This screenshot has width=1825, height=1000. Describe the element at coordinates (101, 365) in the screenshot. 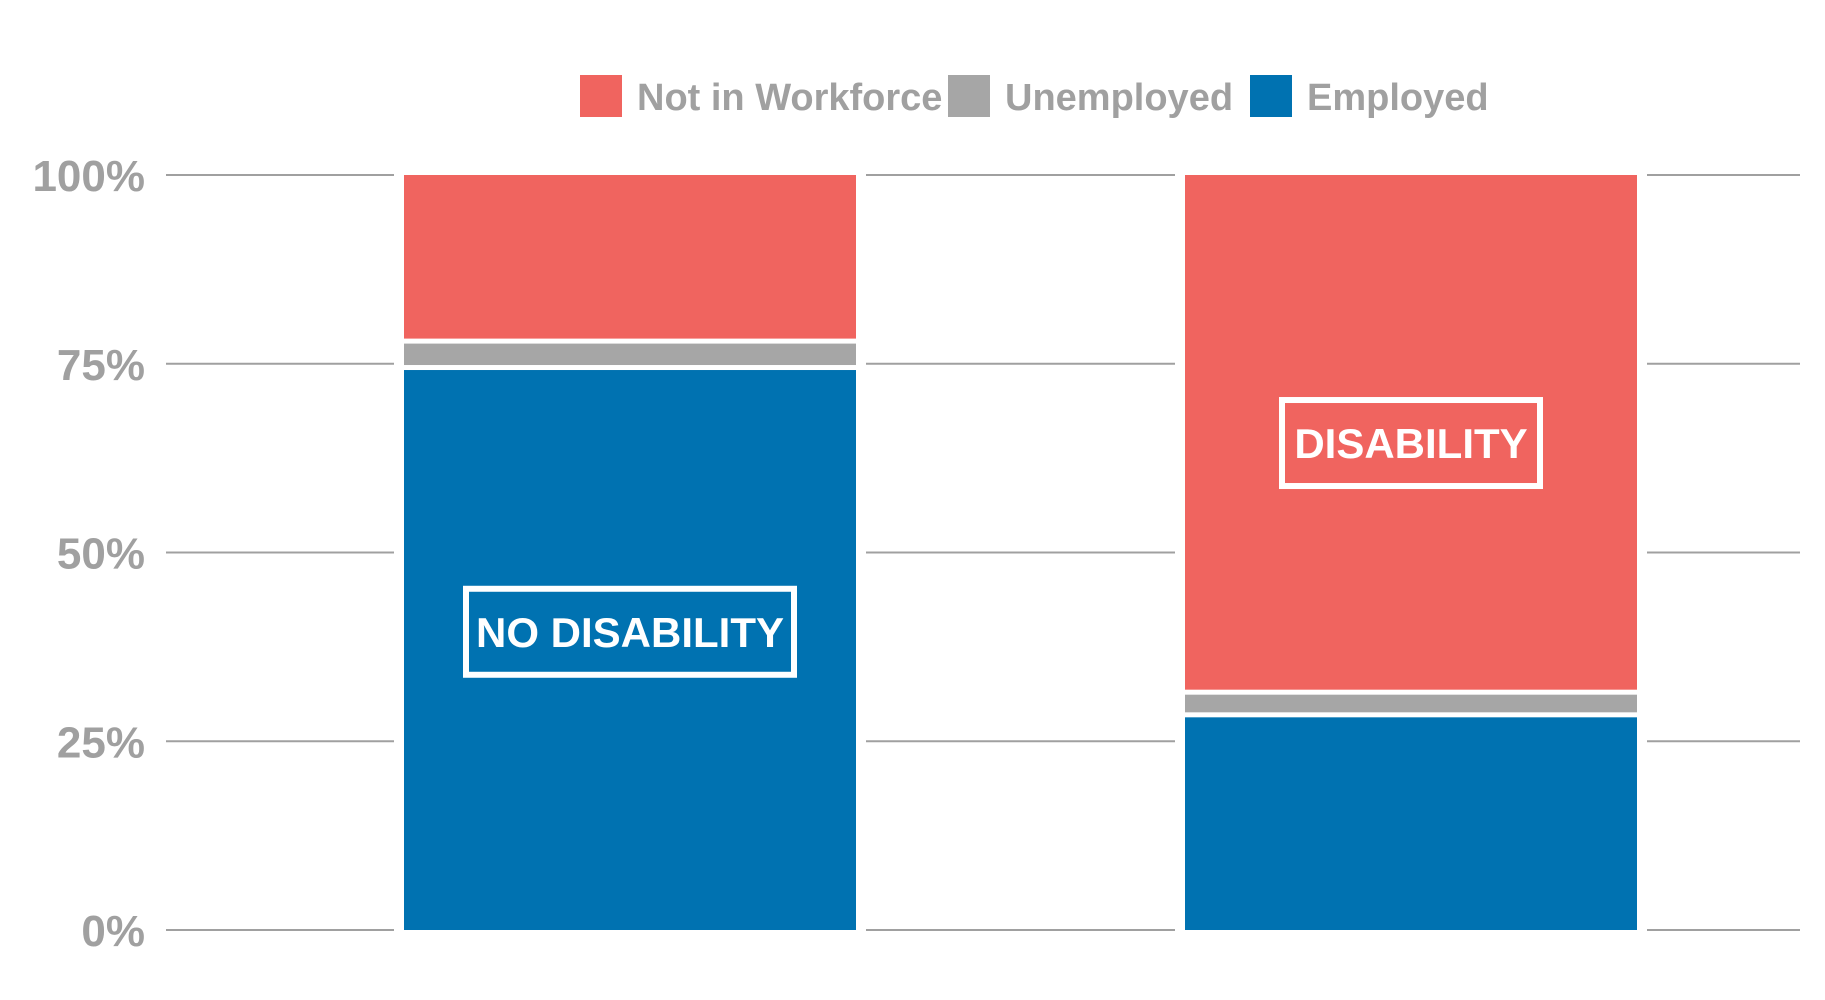

I see `y-tick-label: 75%` at that location.